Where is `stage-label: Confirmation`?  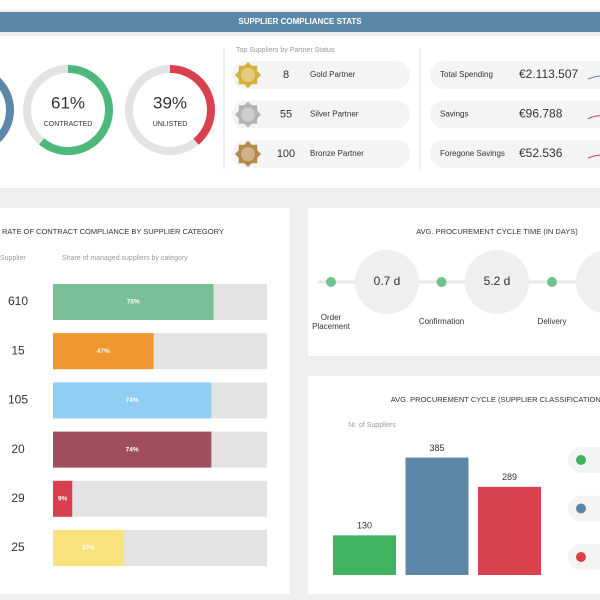
stage-label: Confirmation is located at coordinates (441, 321).